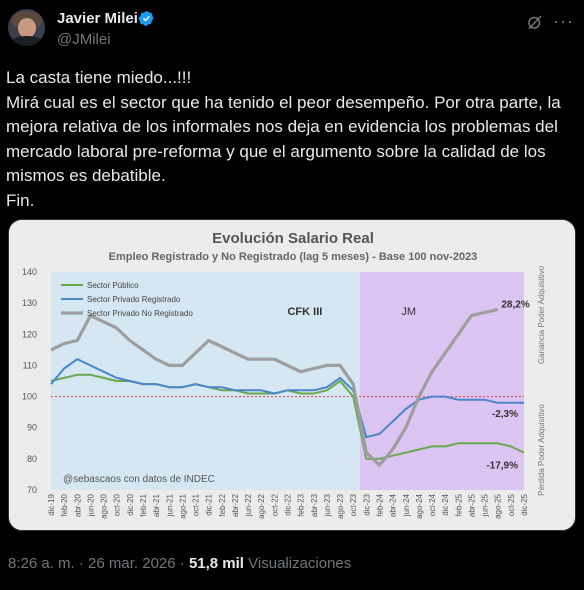  Describe the element at coordinates (86, 175) in the screenshot. I see `tweet-line: mismos es debatible.` at that location.